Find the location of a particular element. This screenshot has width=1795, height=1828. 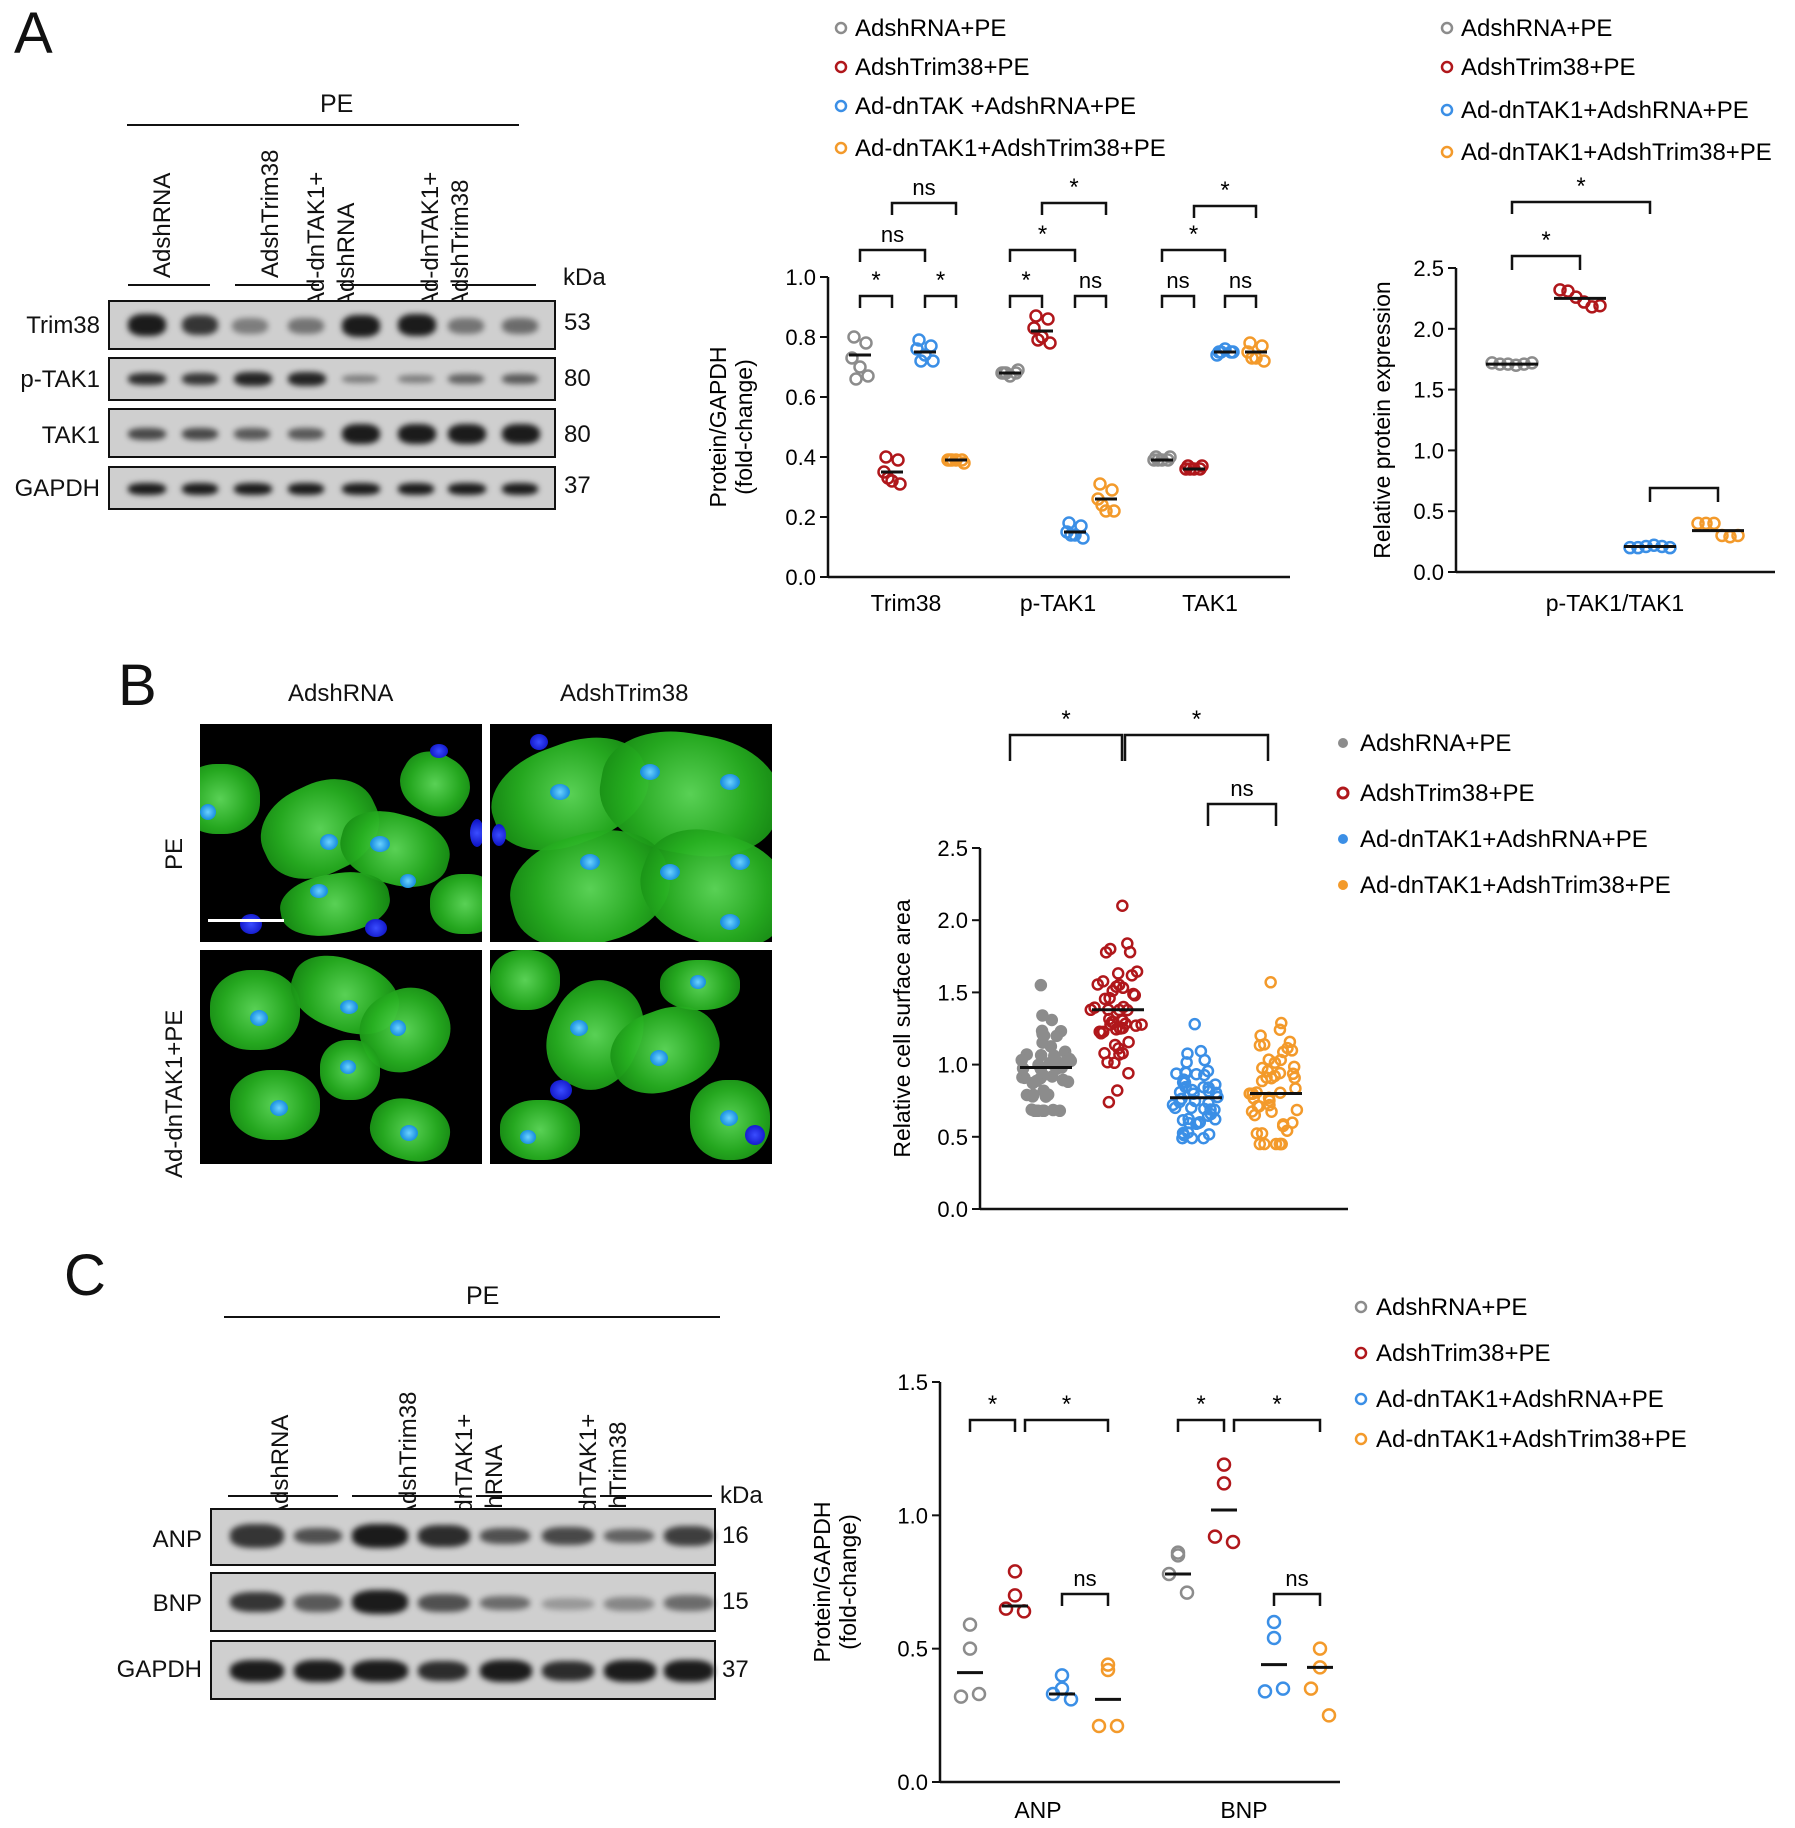

blot-a-lane-label: Ad-dnTAK1+ AdshRNA is located at coordinates (331, 239).